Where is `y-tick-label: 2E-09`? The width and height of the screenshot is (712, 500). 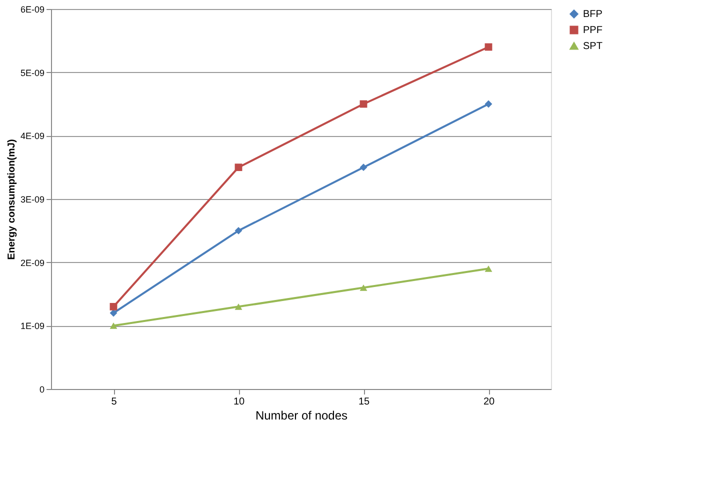 y-tick-label: 2E-09 is located at coordinates (32, 263).